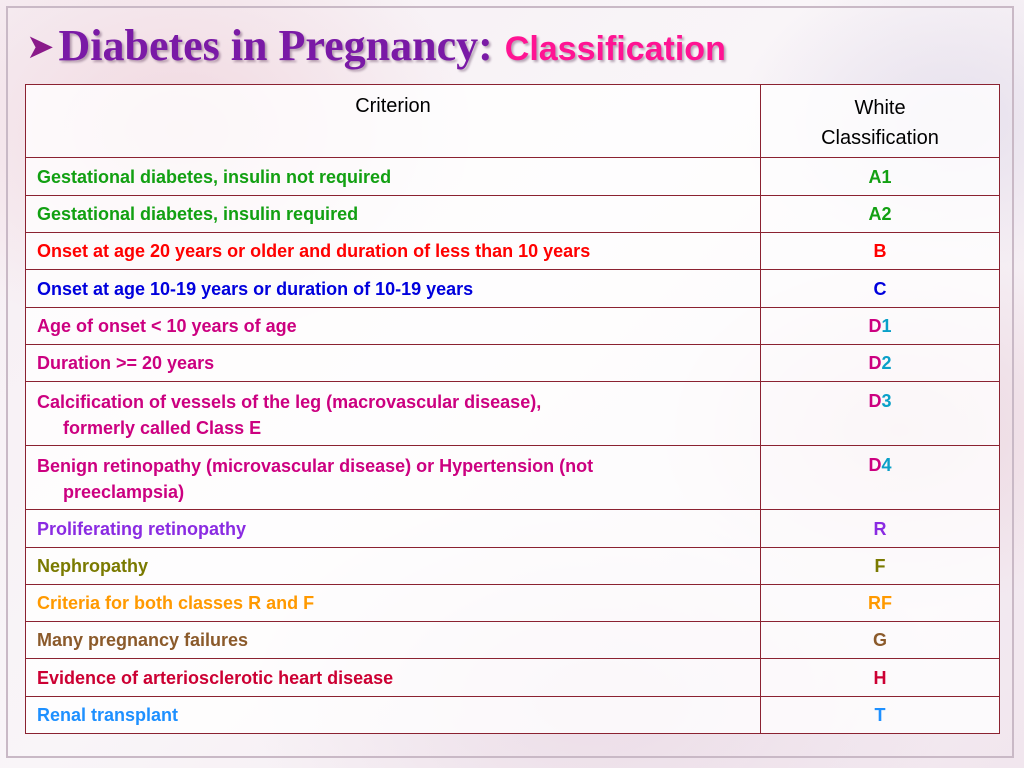  What do you see at coordinates (880, 176) in the screenshot?
I see `class-cell: A1` at bounding box center [880, 176].